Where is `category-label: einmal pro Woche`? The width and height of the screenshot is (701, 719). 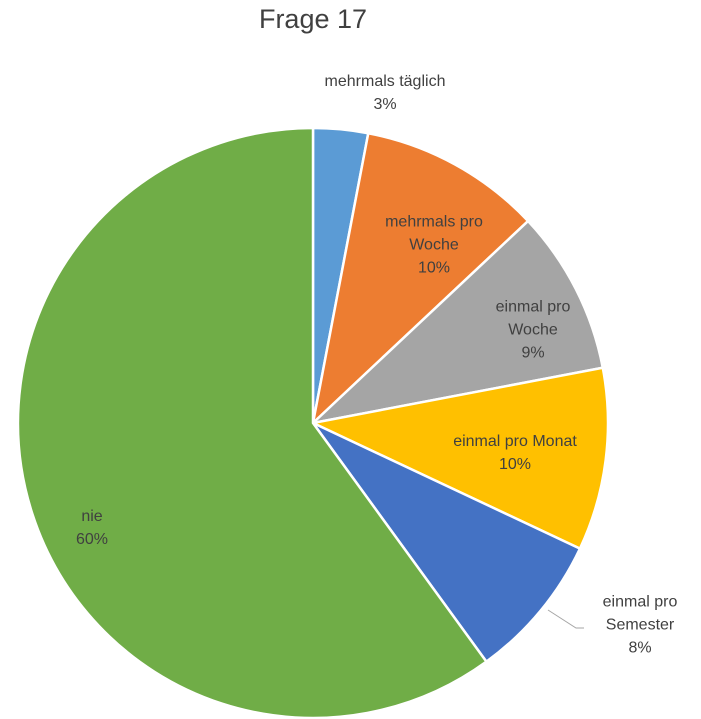
category-label: einmal pro Woche is located at coordinates (533, 318).